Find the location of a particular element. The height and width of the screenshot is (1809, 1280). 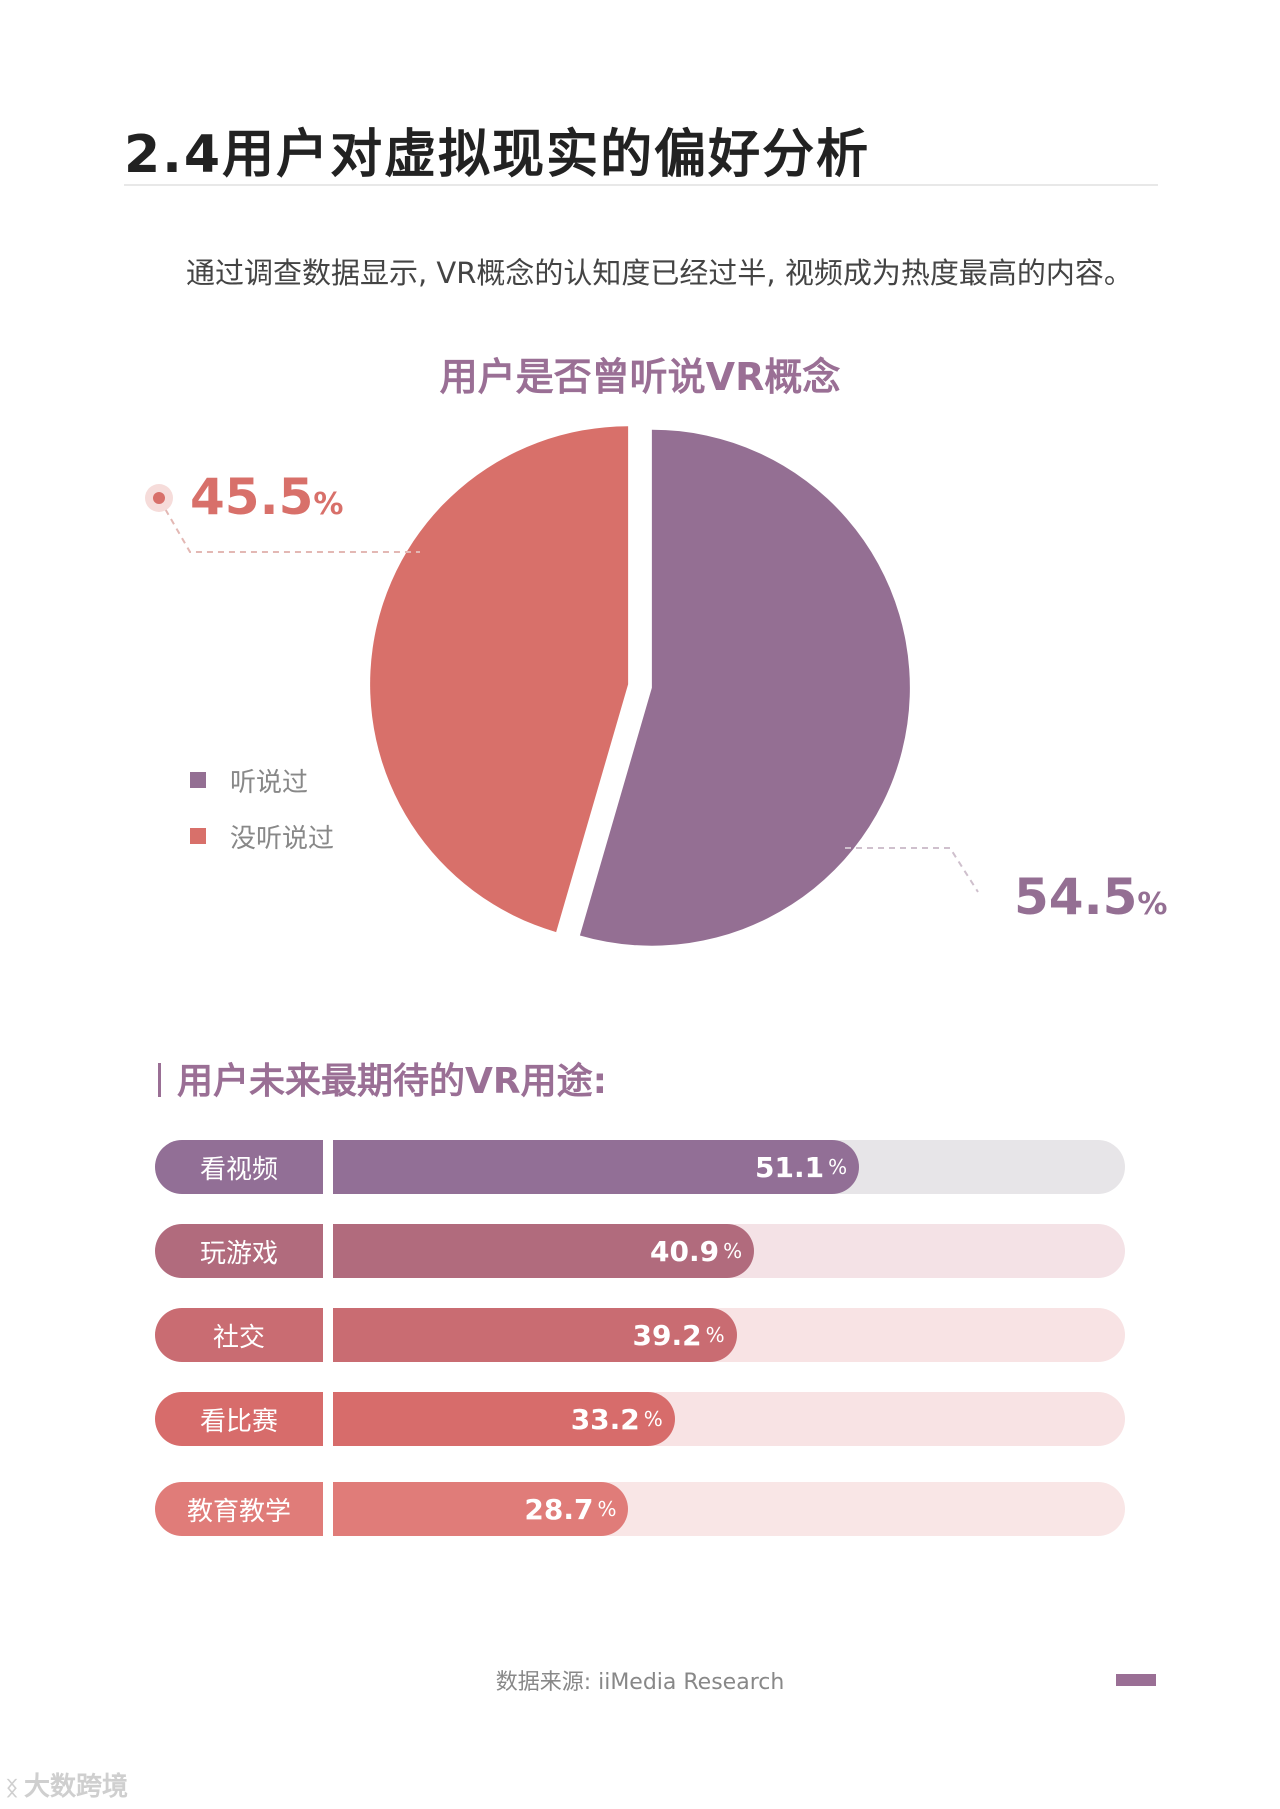

pie-chart-title: 用户是否曾听说VR概念 is located at coordinates (640, 377).